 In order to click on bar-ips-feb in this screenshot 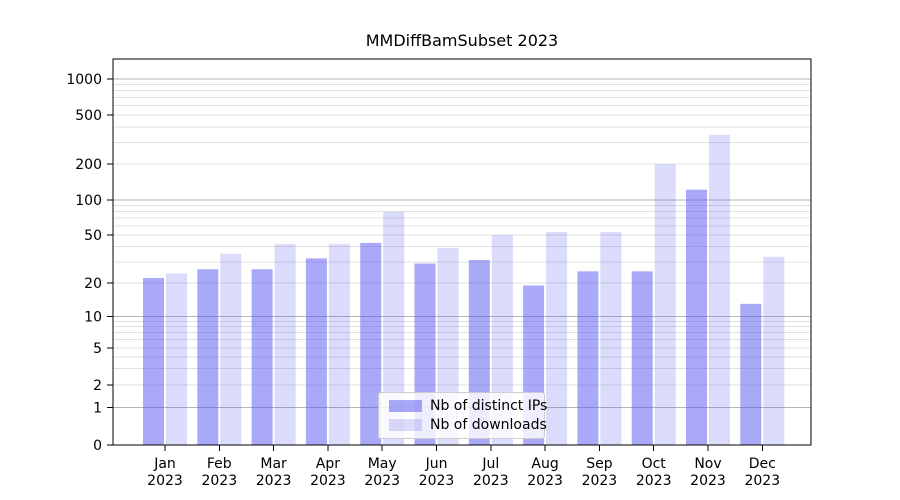, I will do `click(208, 357)`.